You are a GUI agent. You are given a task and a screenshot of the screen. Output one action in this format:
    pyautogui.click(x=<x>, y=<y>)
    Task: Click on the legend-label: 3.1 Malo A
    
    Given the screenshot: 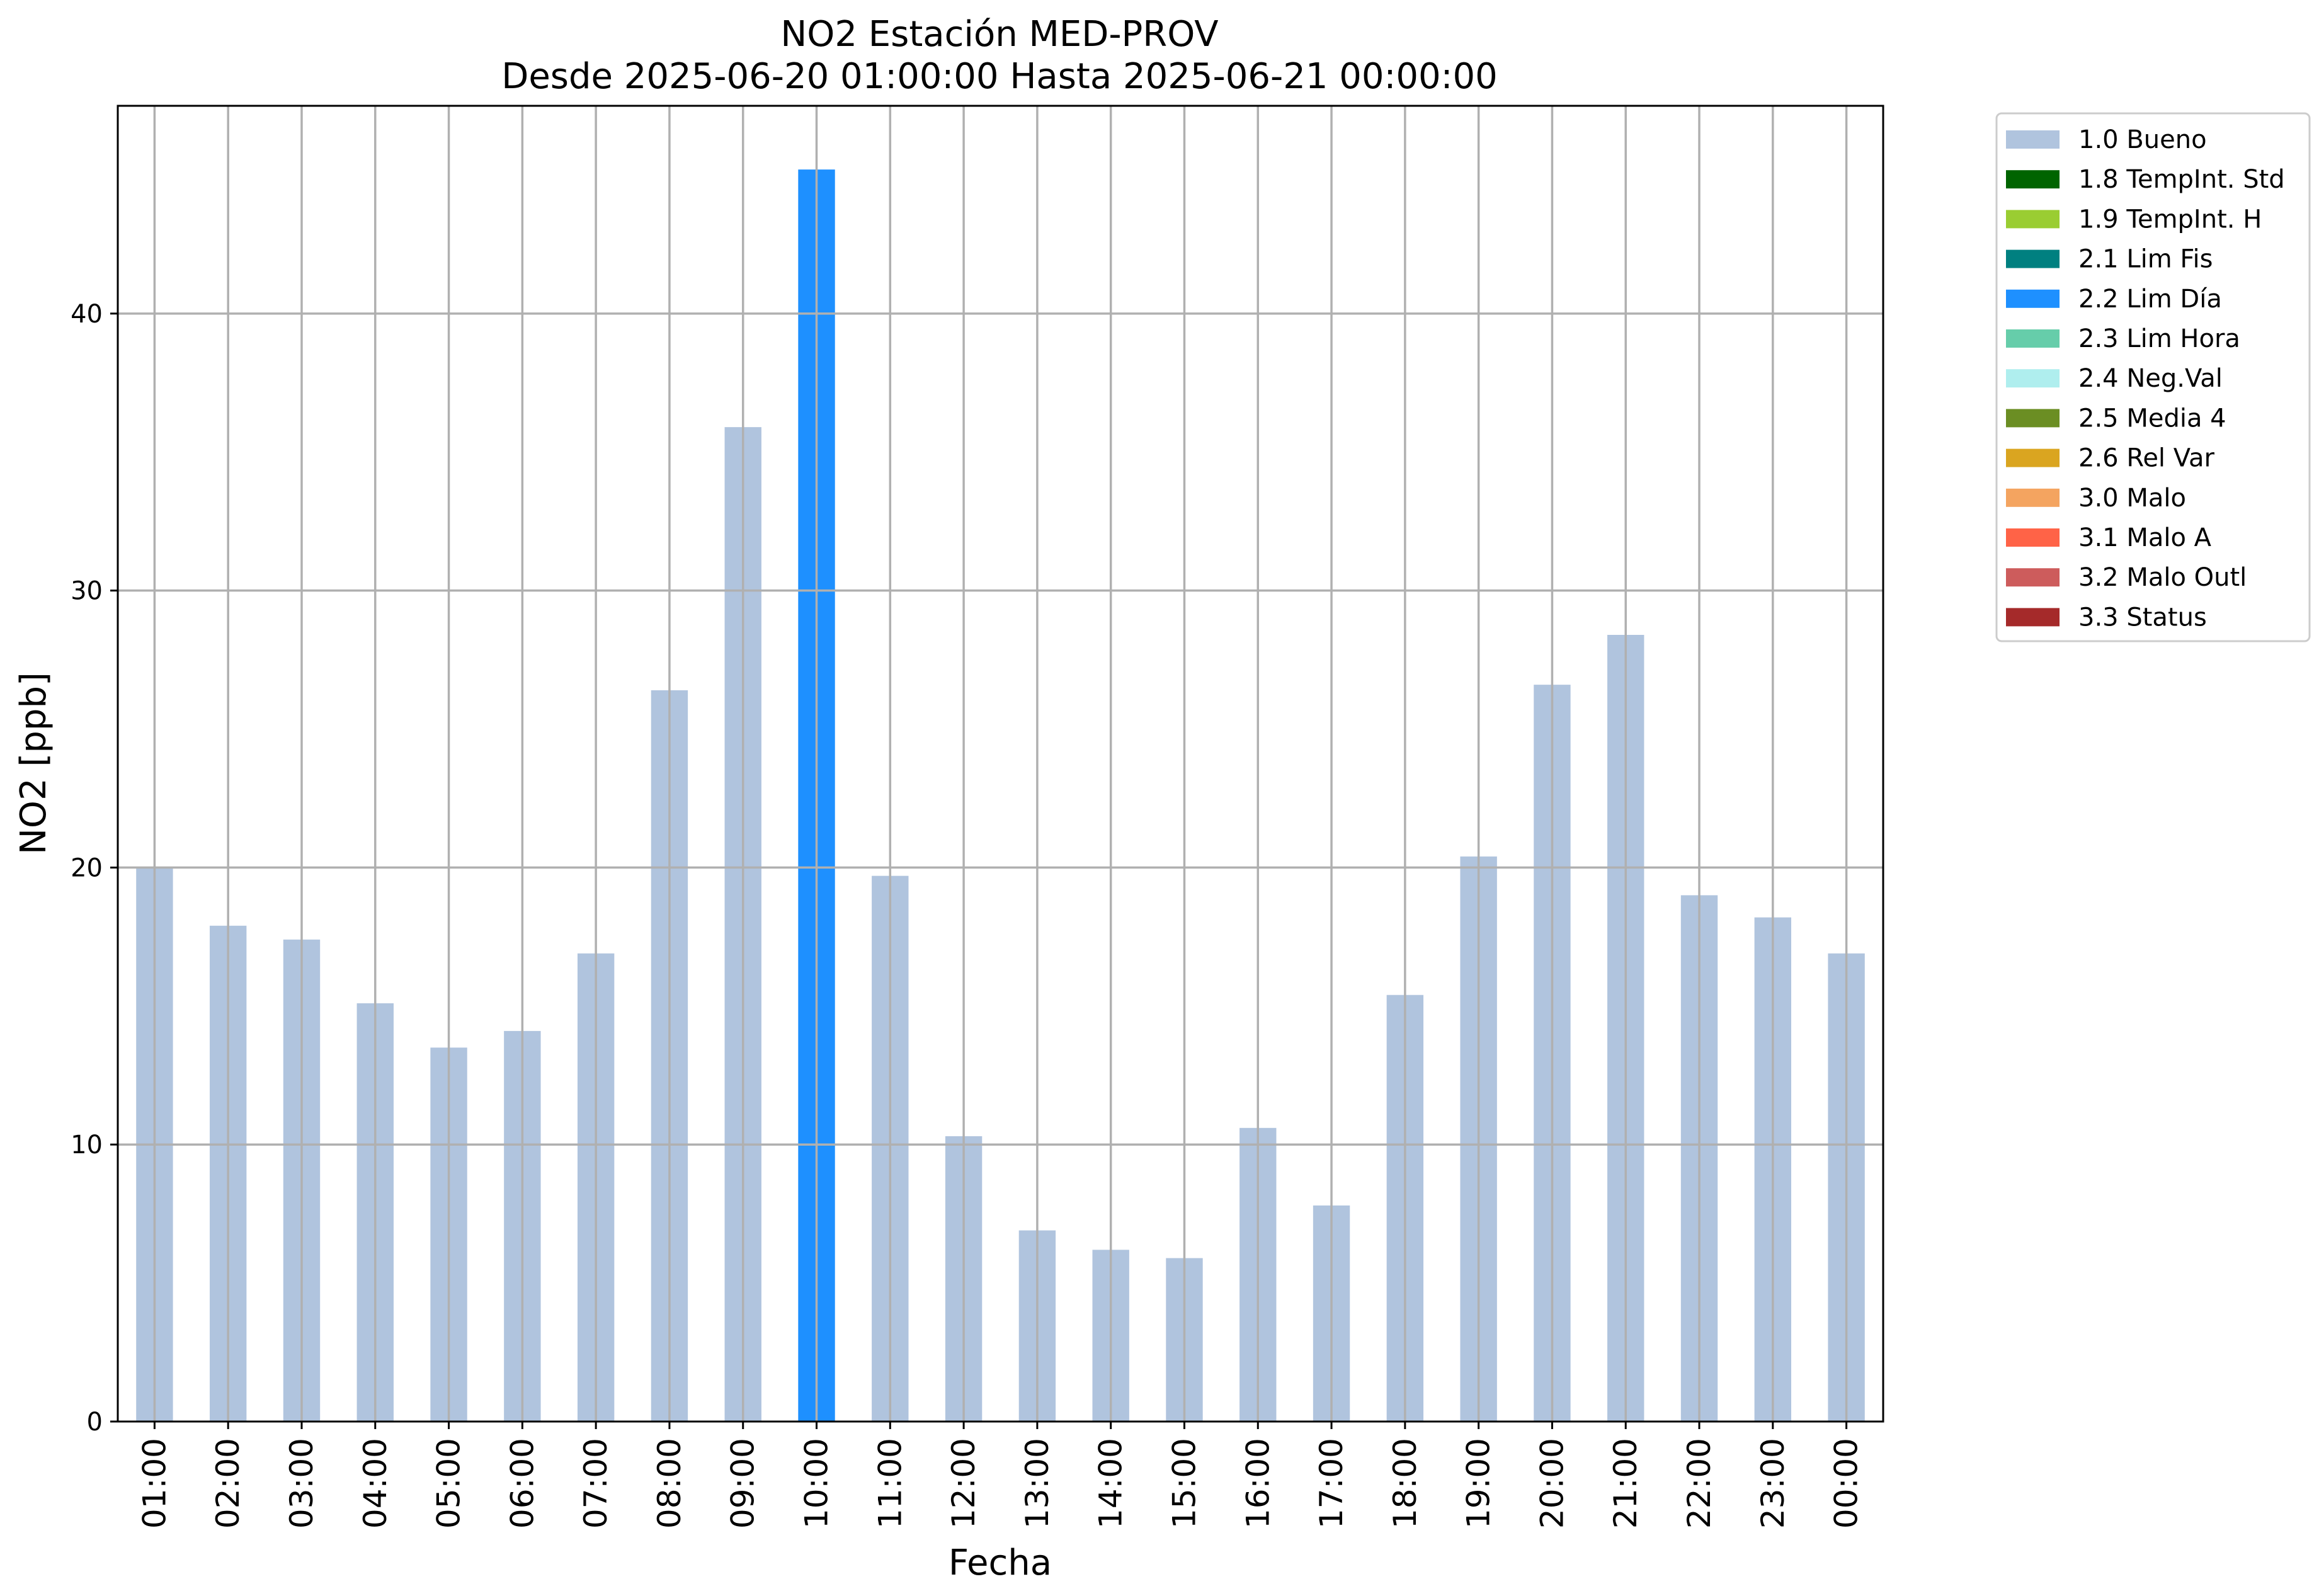 What is the action you would take?
    pyautogui.click(x=2145, y=537)
    